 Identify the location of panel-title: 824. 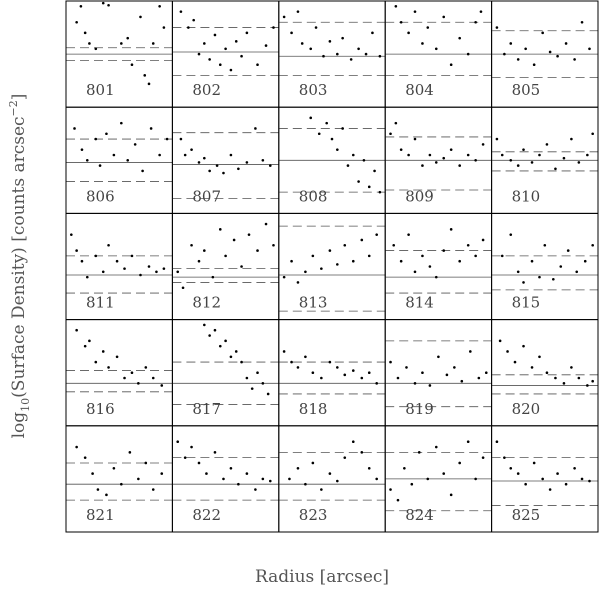
(419, 515).